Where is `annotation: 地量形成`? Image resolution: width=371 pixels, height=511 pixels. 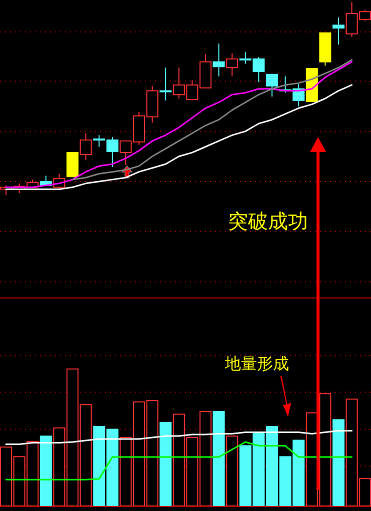
annotation: 地量形成 is located at coordinates (256, 363).